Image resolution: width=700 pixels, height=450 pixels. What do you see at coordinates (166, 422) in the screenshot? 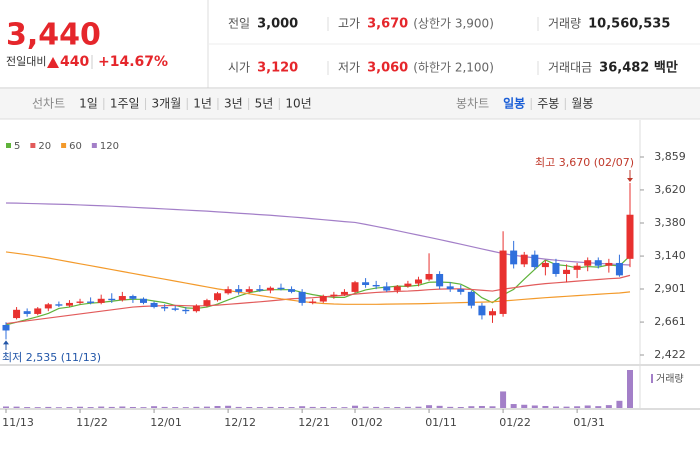
I see `x-tick-label: 12/01` at bounding box center [166, 422].